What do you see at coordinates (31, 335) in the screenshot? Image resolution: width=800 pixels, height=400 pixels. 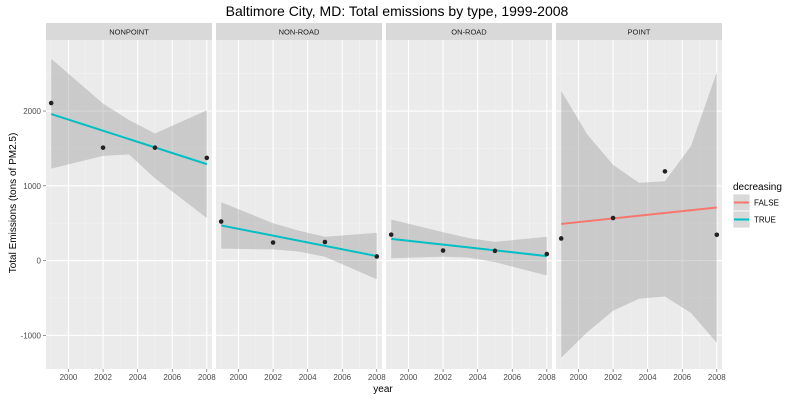 I see `y-tick-label: -1000` at bounding box center [31, 335].